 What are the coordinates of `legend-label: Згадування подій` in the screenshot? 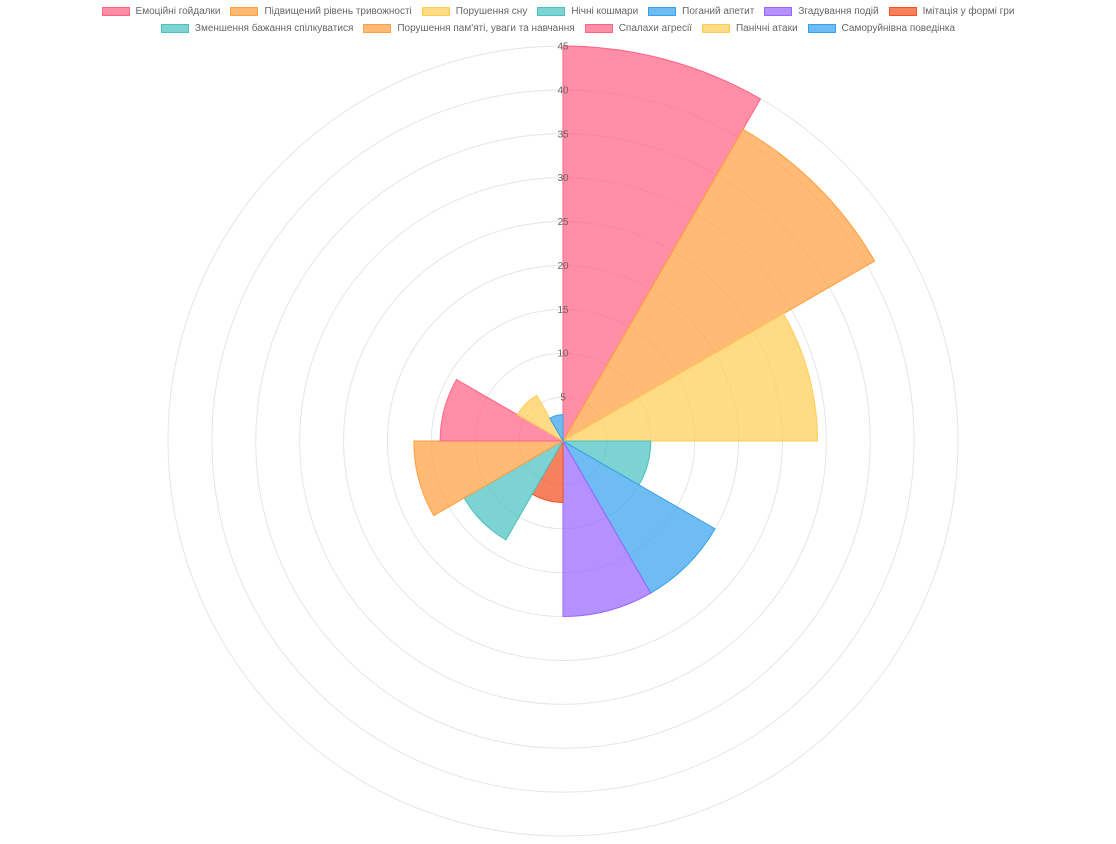 It's located at (838, 11).